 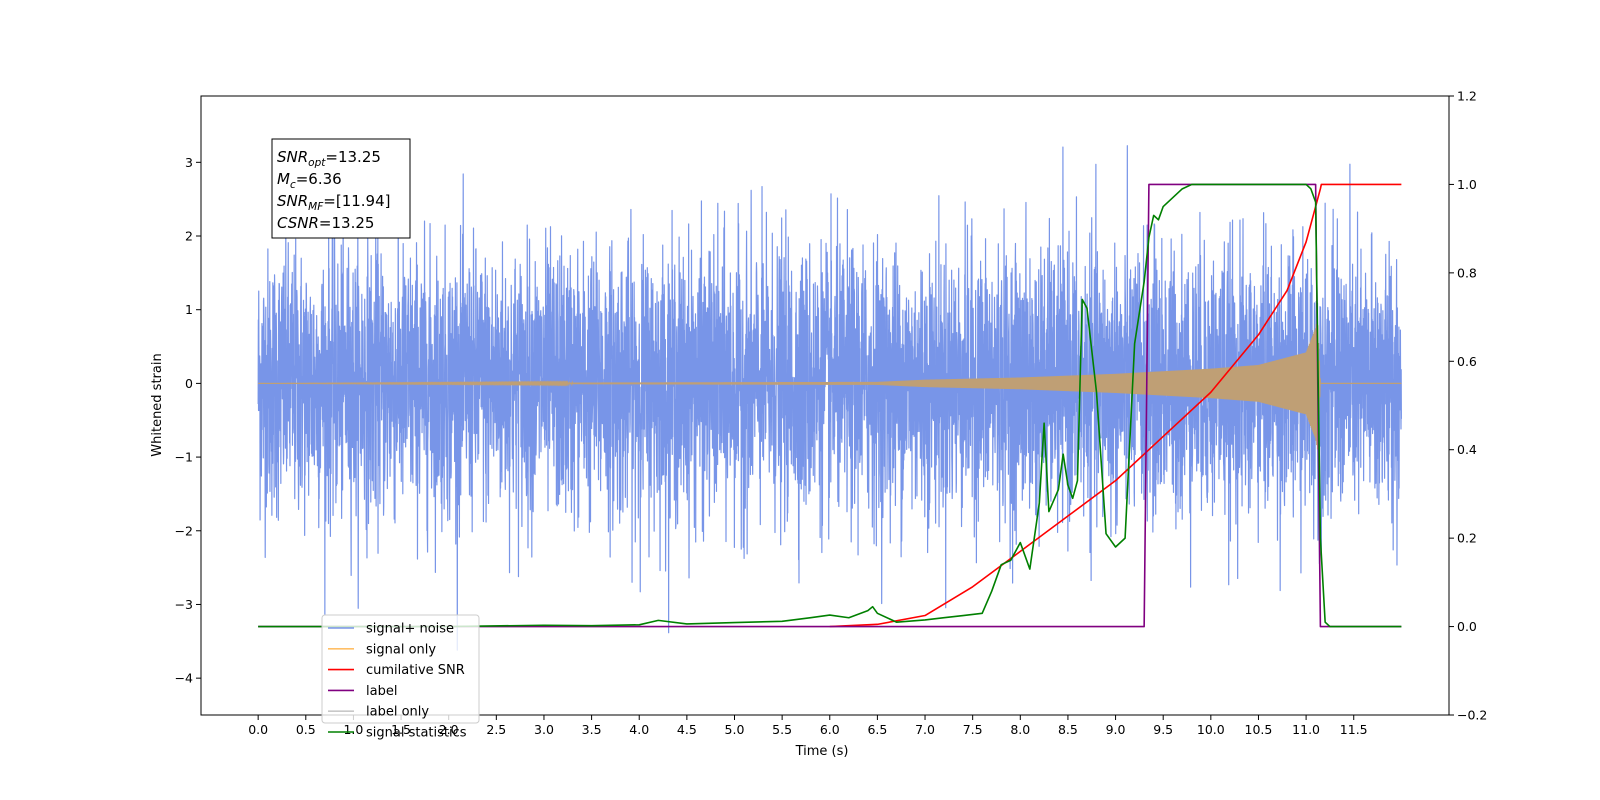 What do you see at coordinates (189, 162) in the screenshot?
I see `y-tick-label: 3` at bounding box center [189, 162].